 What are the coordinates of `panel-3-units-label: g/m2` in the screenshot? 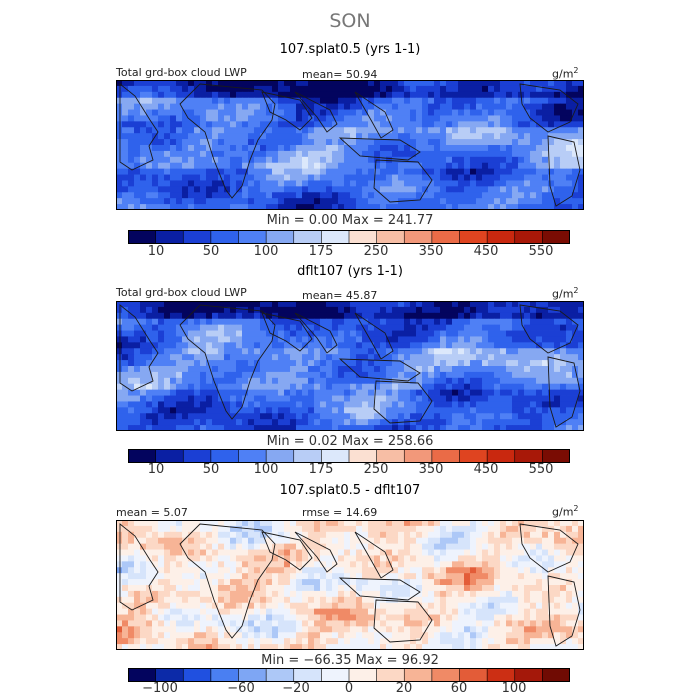 It's located at (565, 511).